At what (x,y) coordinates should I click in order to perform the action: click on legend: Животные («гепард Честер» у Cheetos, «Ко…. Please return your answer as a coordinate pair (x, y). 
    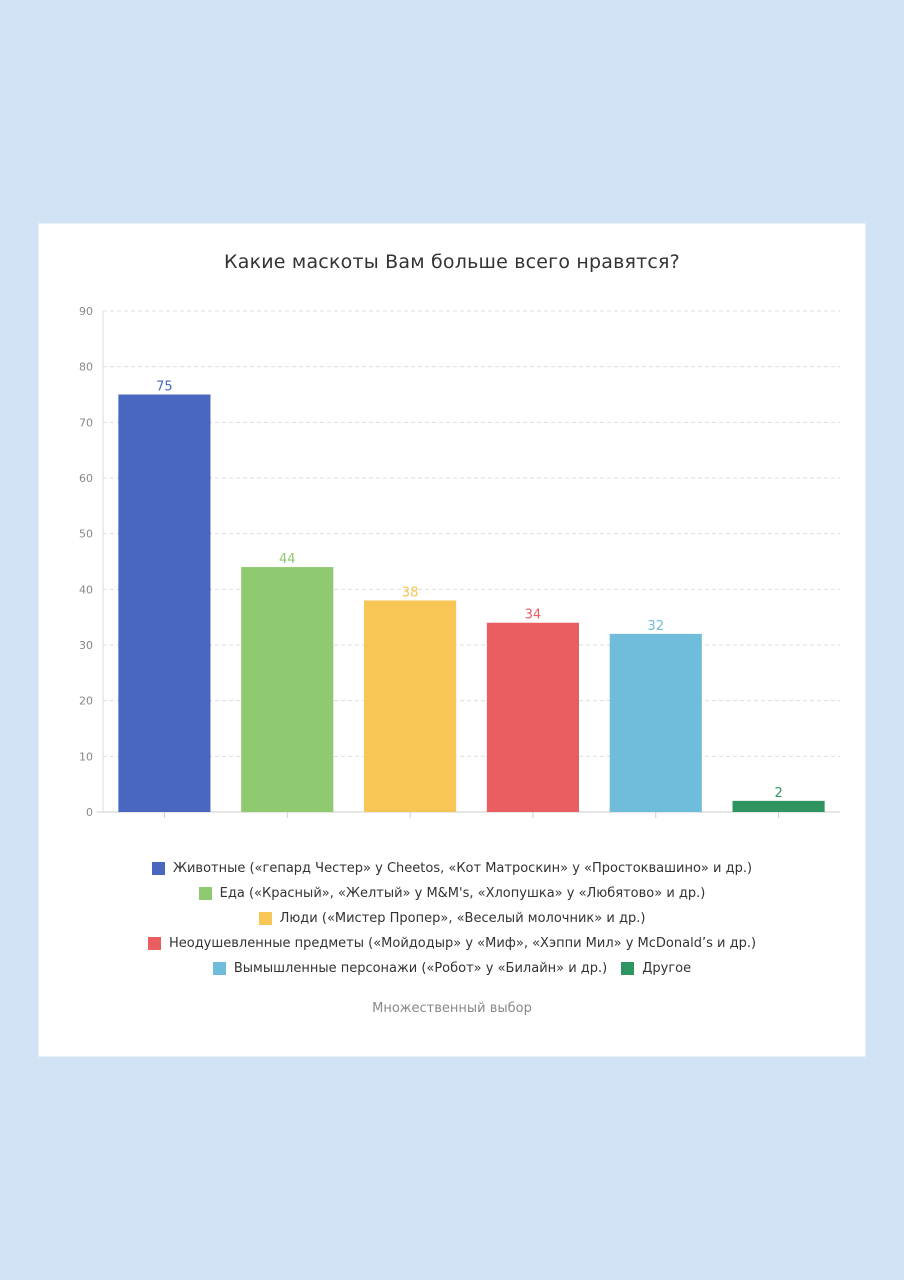
    Looking at the image, I should click on (452, 918).